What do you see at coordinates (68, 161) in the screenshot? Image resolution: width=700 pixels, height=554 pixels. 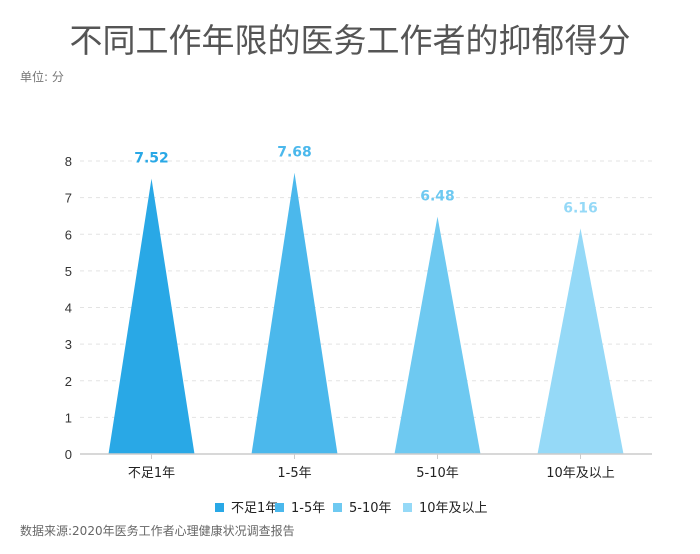 I see `y-tick-label: 8` at bounding box center [68, 161].